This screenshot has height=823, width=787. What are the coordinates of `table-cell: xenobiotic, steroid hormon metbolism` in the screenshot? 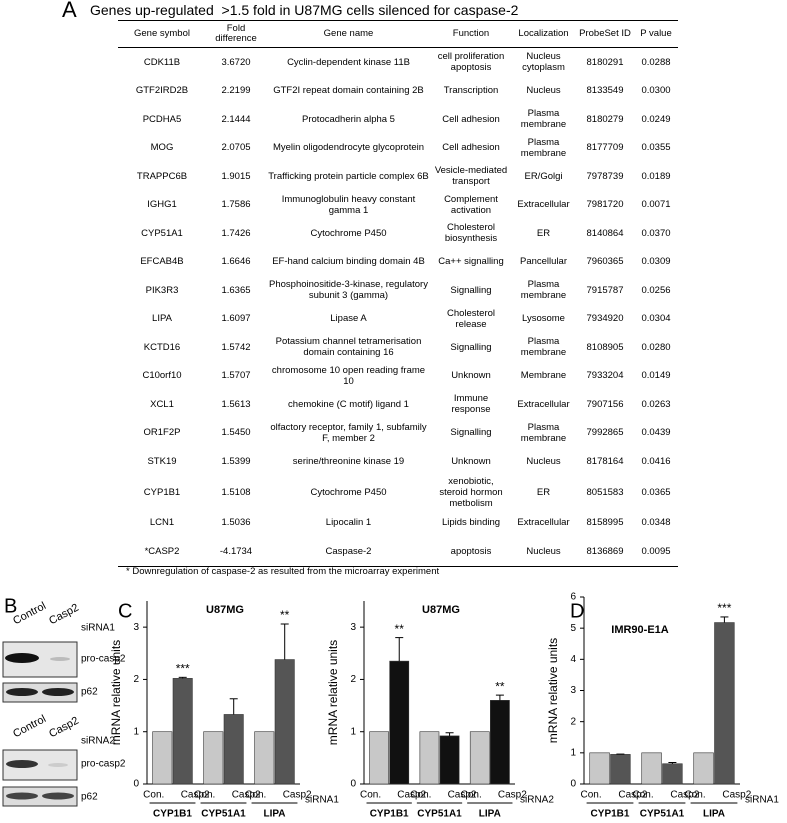 It's located at (471, 492).